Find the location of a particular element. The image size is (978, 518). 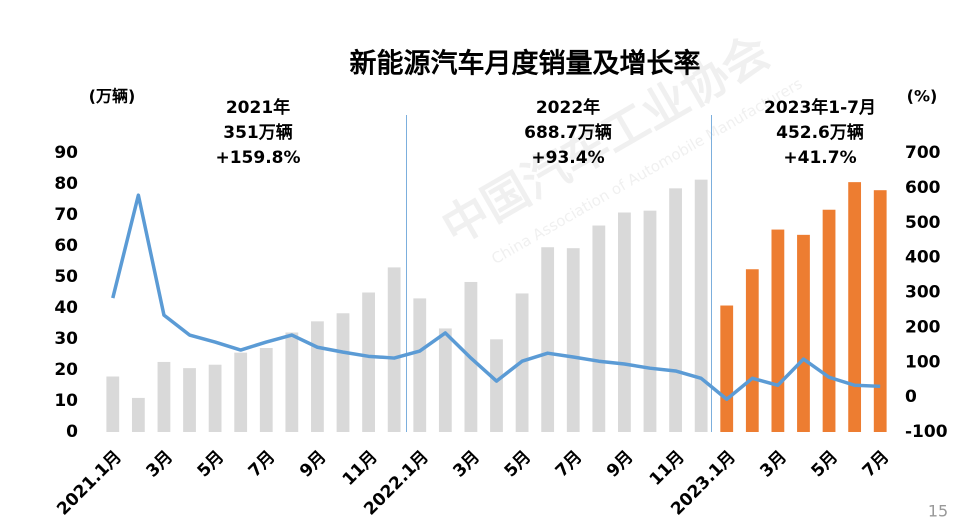

annotation: 688.7万辆 is located at coordinates (568, 132).